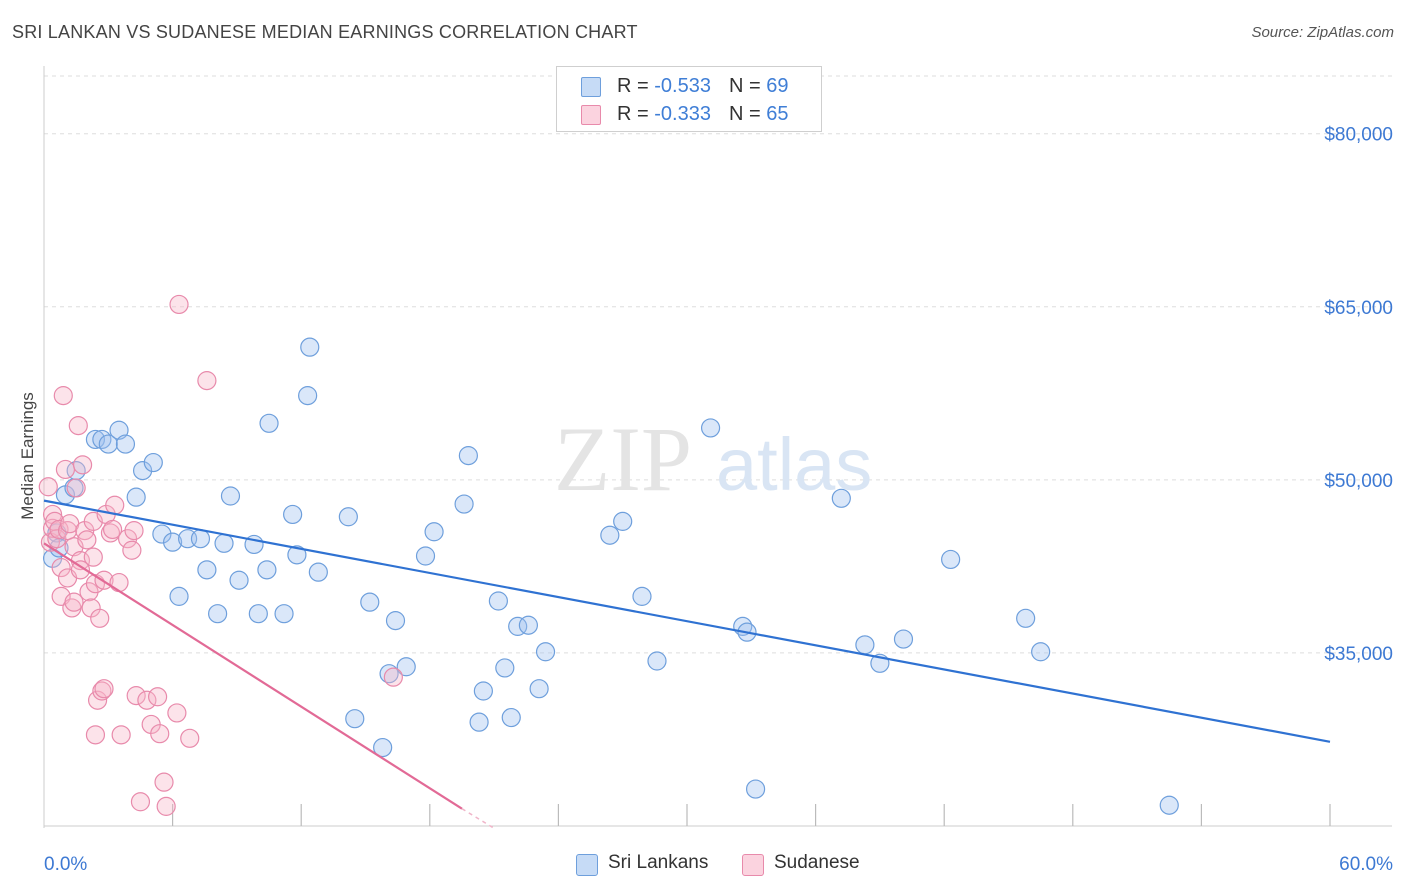  What do you see at coordinates (65, 864) in the screenshot?
I see `x-tick-label-min: 0.0%` at bounding box center [65, 864].